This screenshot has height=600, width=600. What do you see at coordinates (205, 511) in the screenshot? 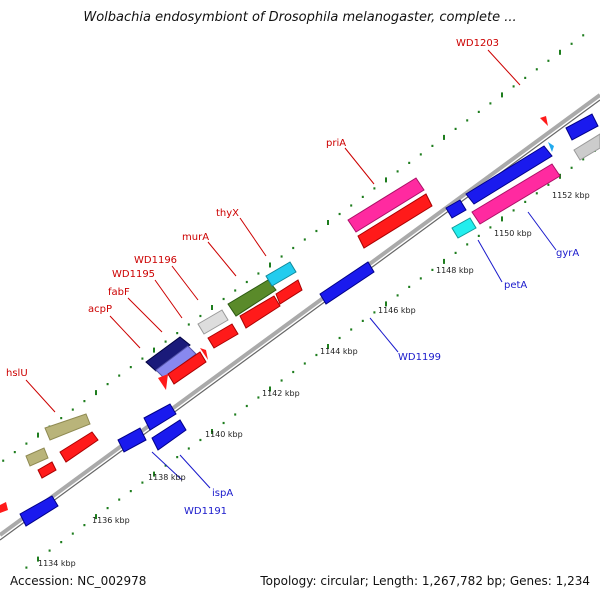
I see `gene-label-wd1191: WD1191` at bounding box center [205, 511].